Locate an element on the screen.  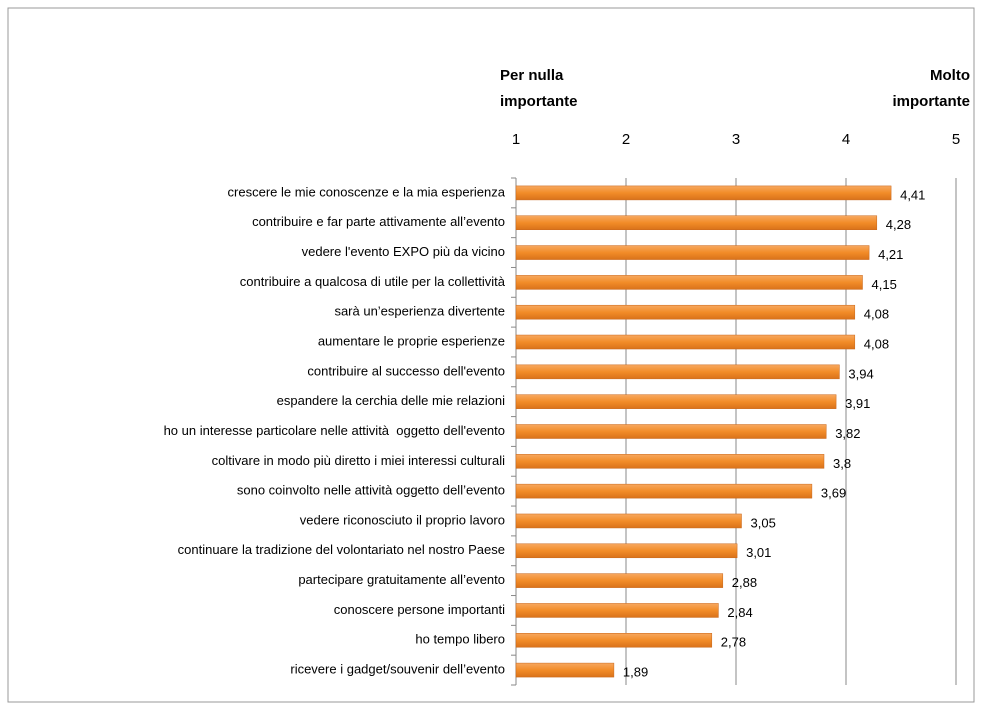
value-label: 2,78 is located at coordinates (733, 642).